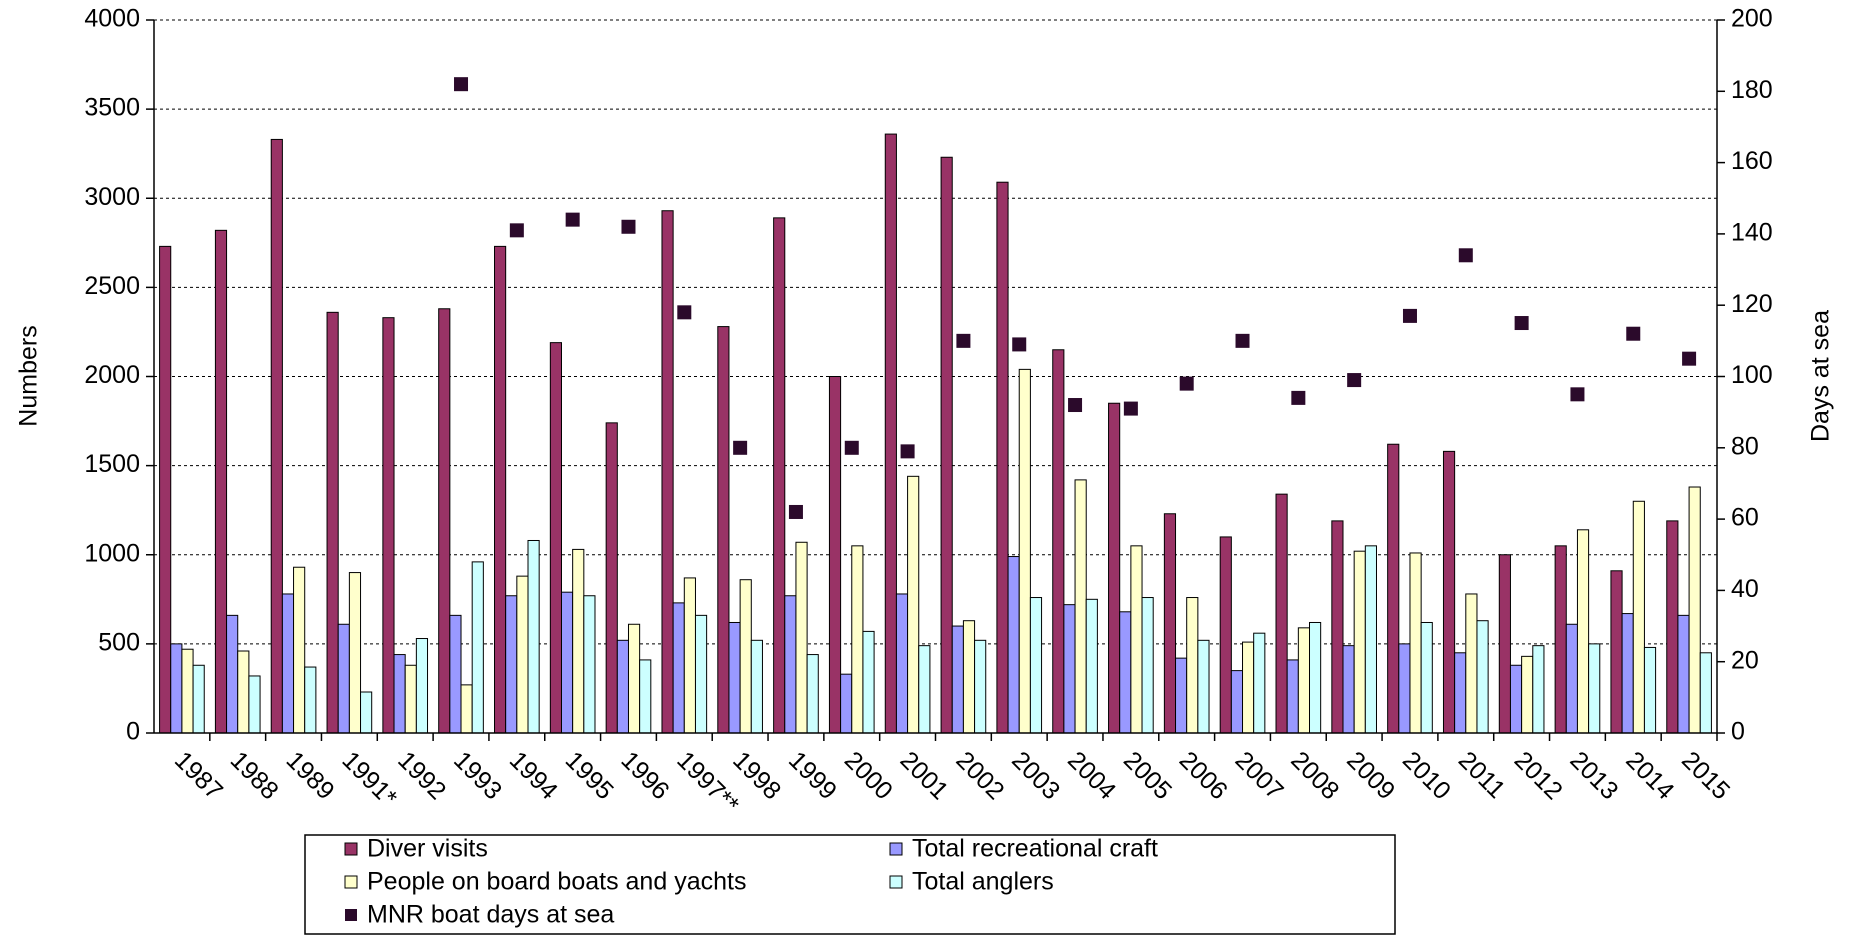 The height and width of the screenshot is (937, 1854). What do you see at coordinates (112, 19) in the screenshot?
I see `y-tick-label: 4000` at bounding box center [112, 19].